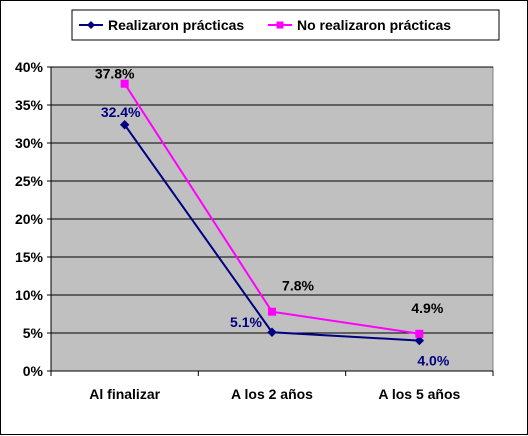 The width and height of the screenshot is (528, 436). I want to click on y-tick-label: 20%, so click(29, 219).